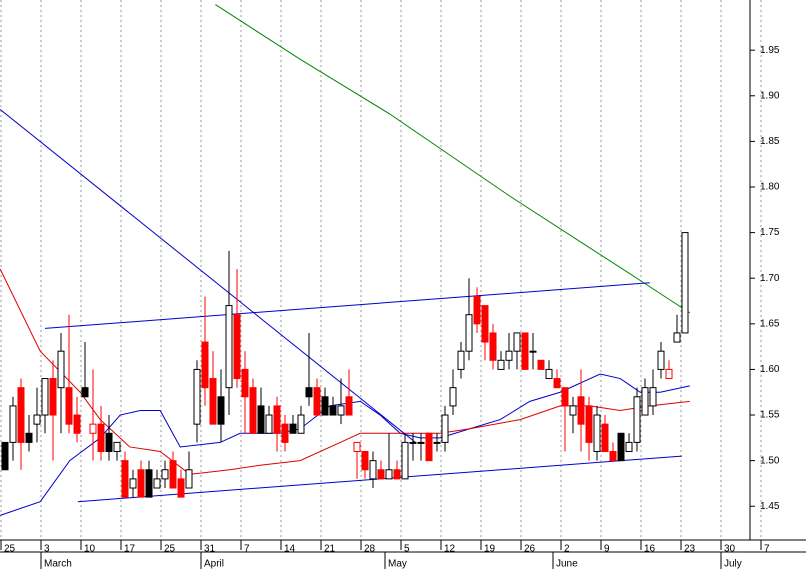  Describe the element at coordinates (770, 323) in the screenshot. I see `y-tick-label: 1.65` at that location.